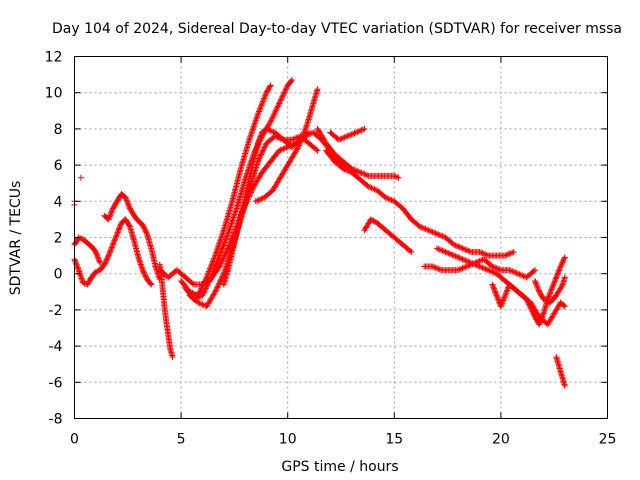 The width and height of the screenshot is (640, 480). I want to click on y-tick-label: -4, so click(56, 347).